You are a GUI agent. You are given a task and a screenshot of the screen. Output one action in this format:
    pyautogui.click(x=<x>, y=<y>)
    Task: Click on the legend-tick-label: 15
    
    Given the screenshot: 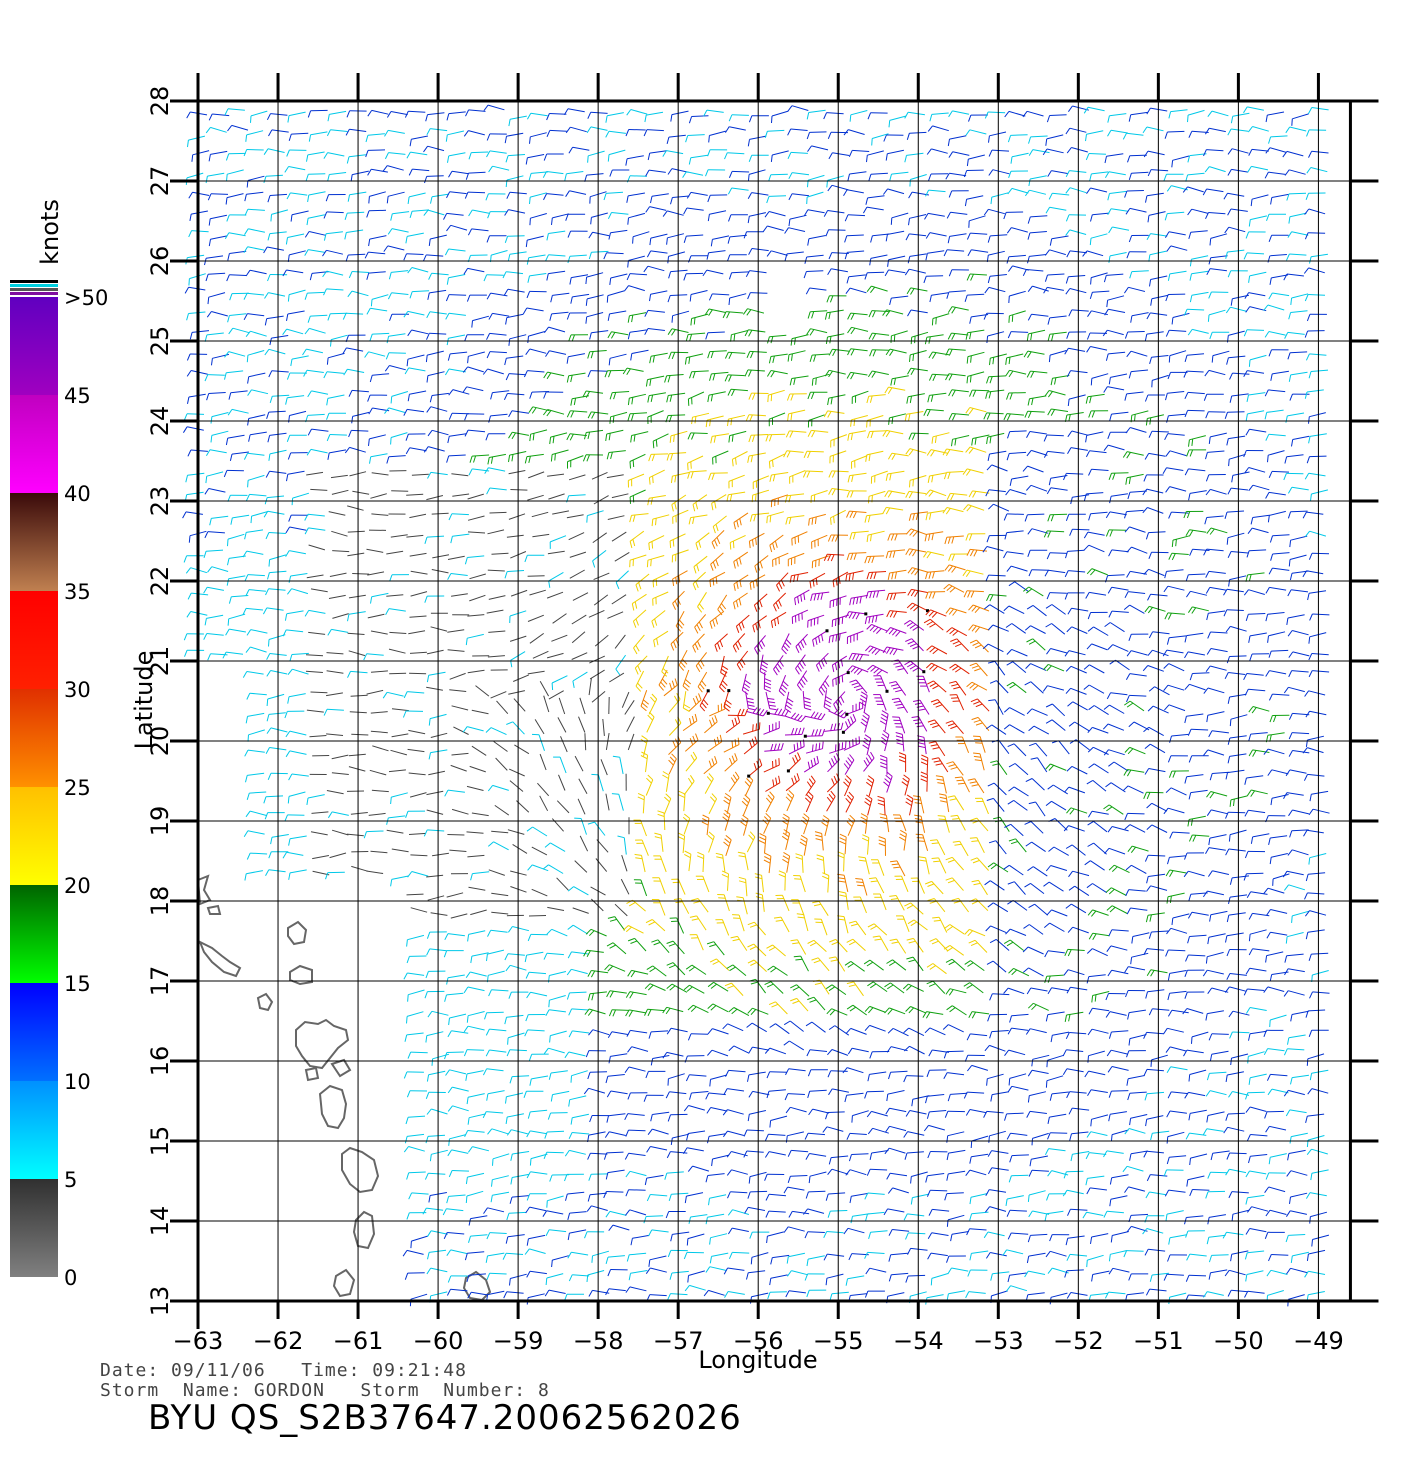 What is the action you would take?
    pyautogui.click(x=77, y=984)
    